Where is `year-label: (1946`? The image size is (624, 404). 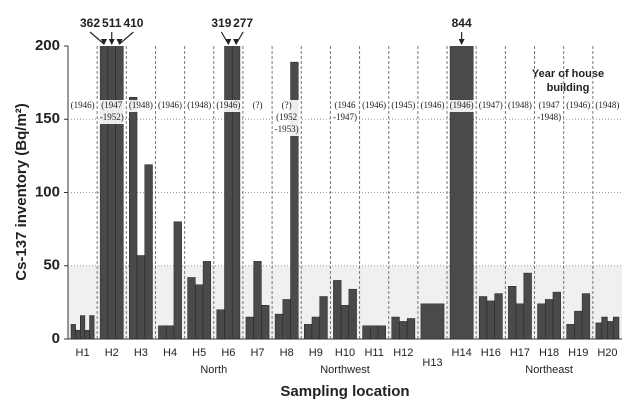
year-label: (1946 is located at coordinates (345, 105).